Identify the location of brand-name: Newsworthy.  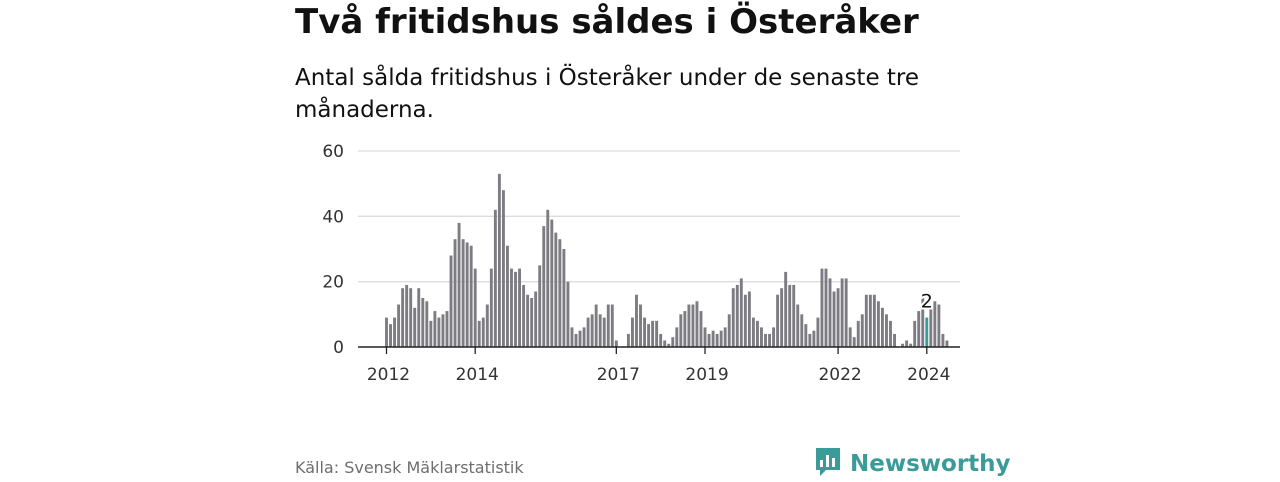
(930, 464).